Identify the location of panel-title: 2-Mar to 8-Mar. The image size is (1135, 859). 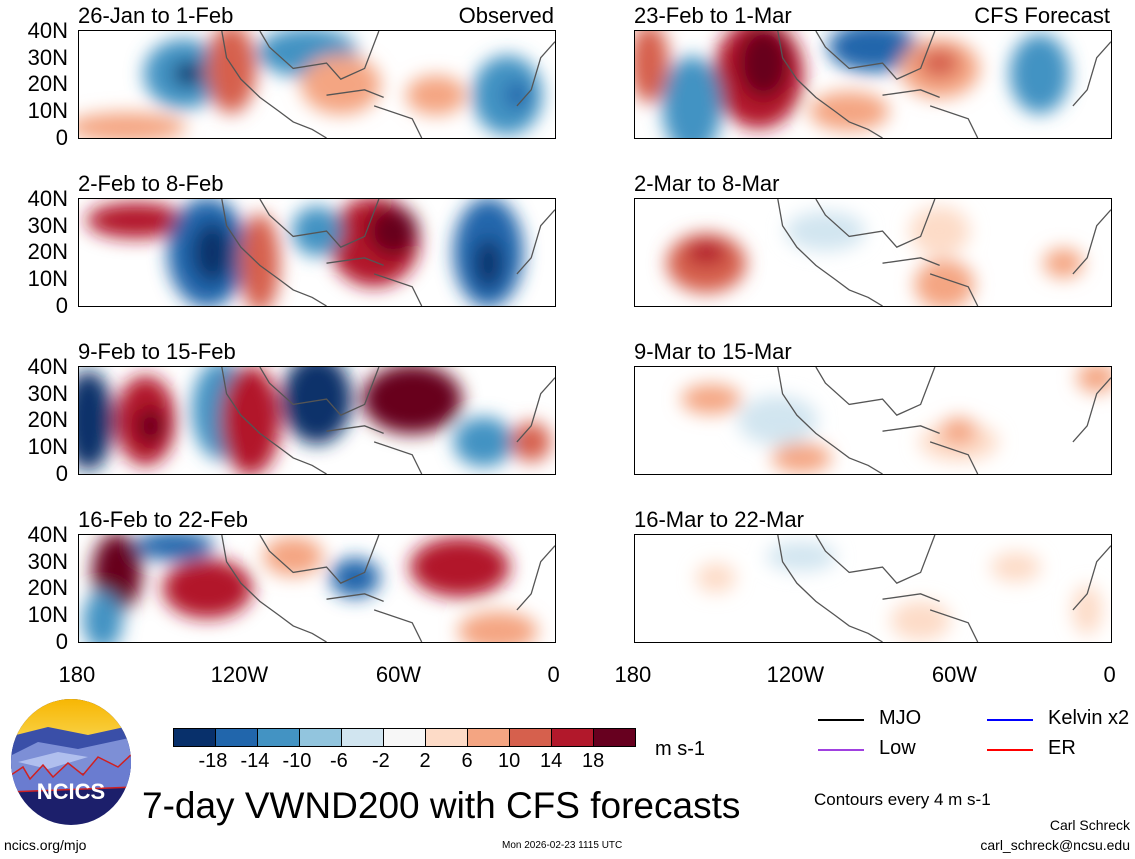
(707, 183).